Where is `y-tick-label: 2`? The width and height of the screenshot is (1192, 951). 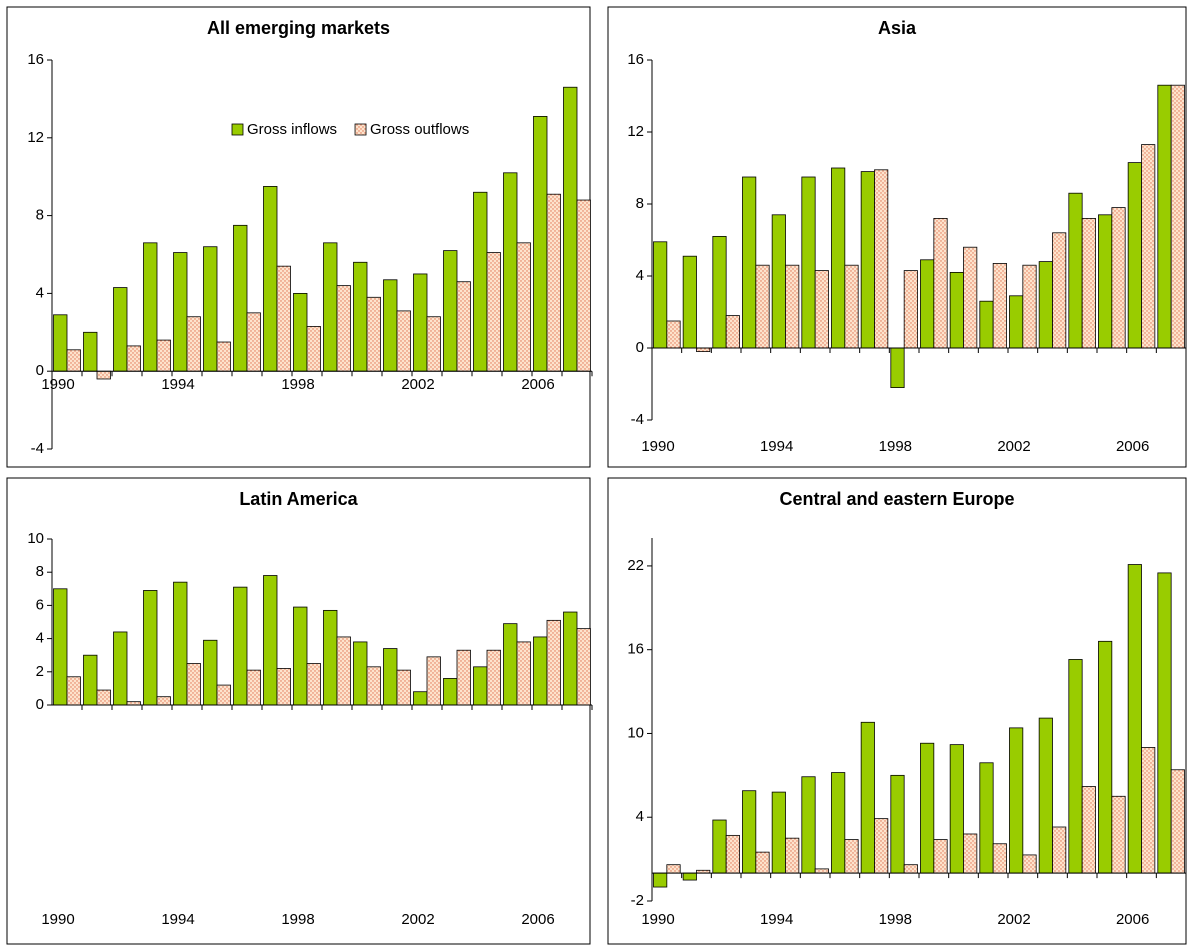
y-tick-label: 2 is located at coordinates (40, 671).